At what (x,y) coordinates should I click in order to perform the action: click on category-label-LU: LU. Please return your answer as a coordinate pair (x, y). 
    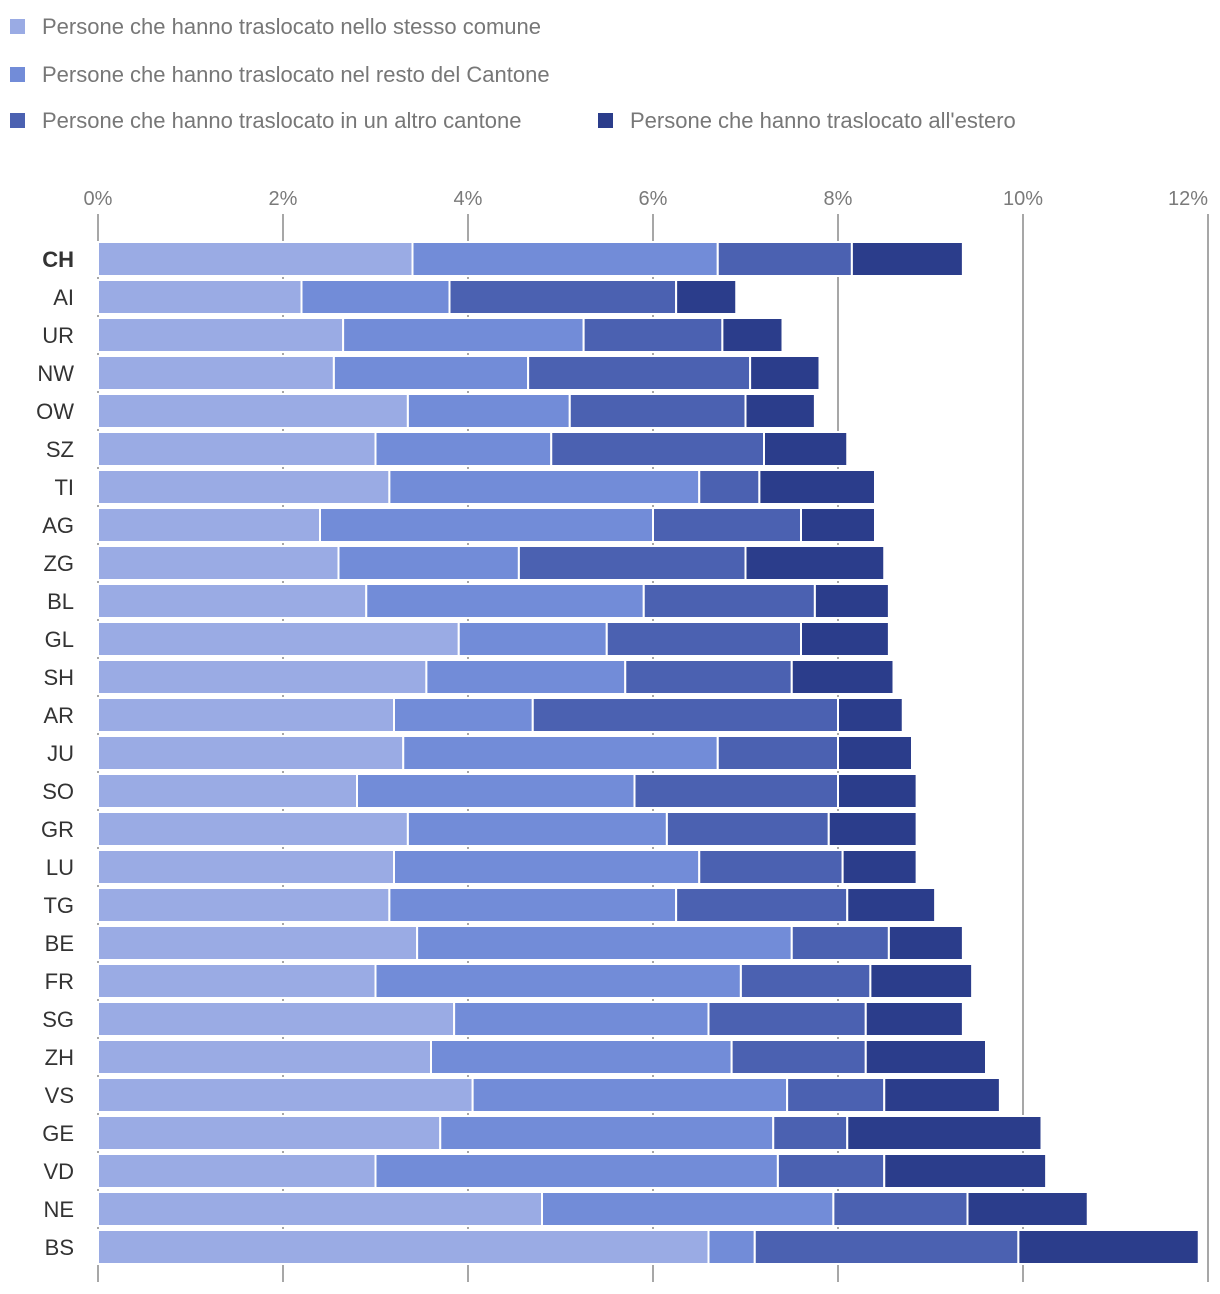
    Looking at the image, I should click on (60, 867).